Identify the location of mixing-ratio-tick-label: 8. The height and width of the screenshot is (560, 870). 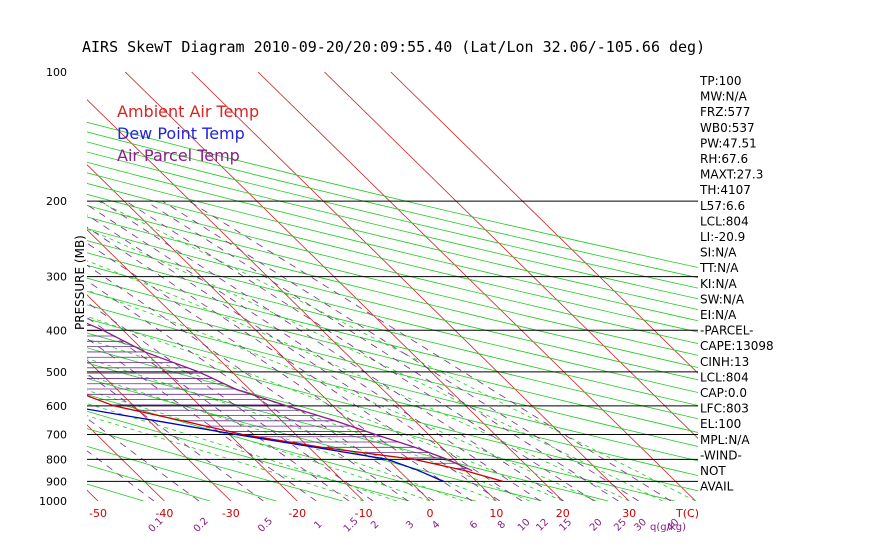
(502, 525).